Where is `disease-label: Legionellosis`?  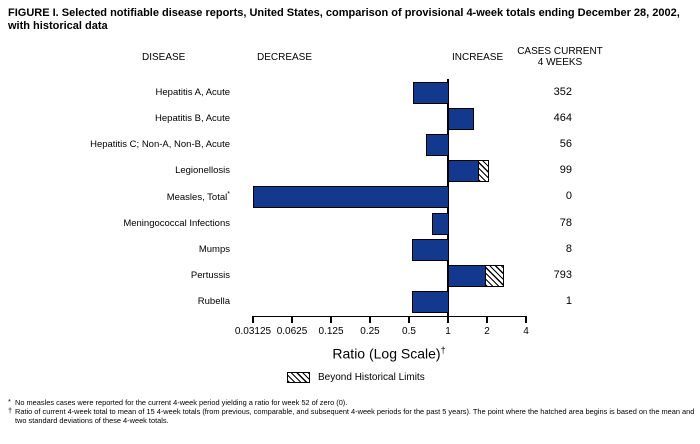
disease-label: Legionellosis is located at coordinates (115, 170).